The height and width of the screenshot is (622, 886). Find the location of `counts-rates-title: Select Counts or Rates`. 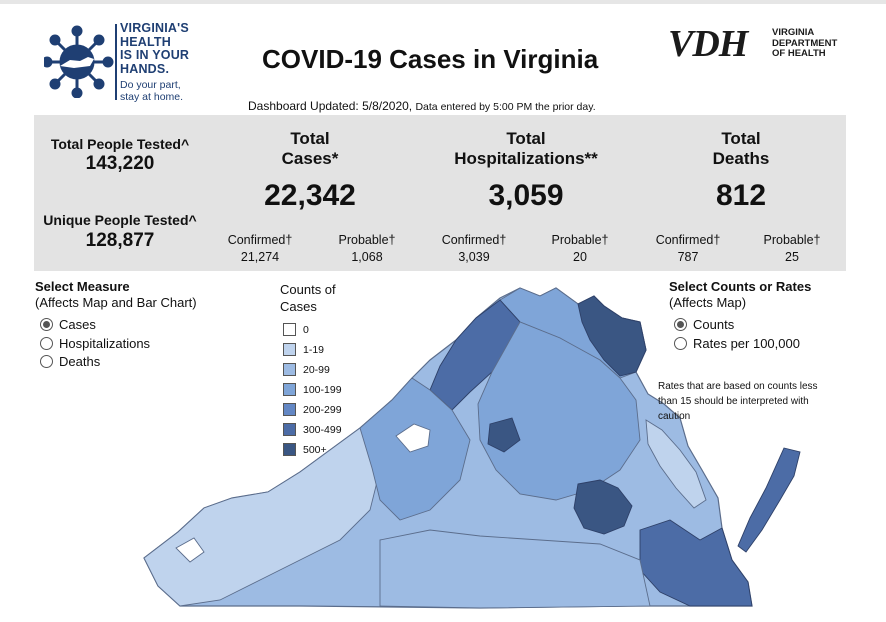

counts-rates-title: Select Counts or Rates is located at coordinates (740, 286).